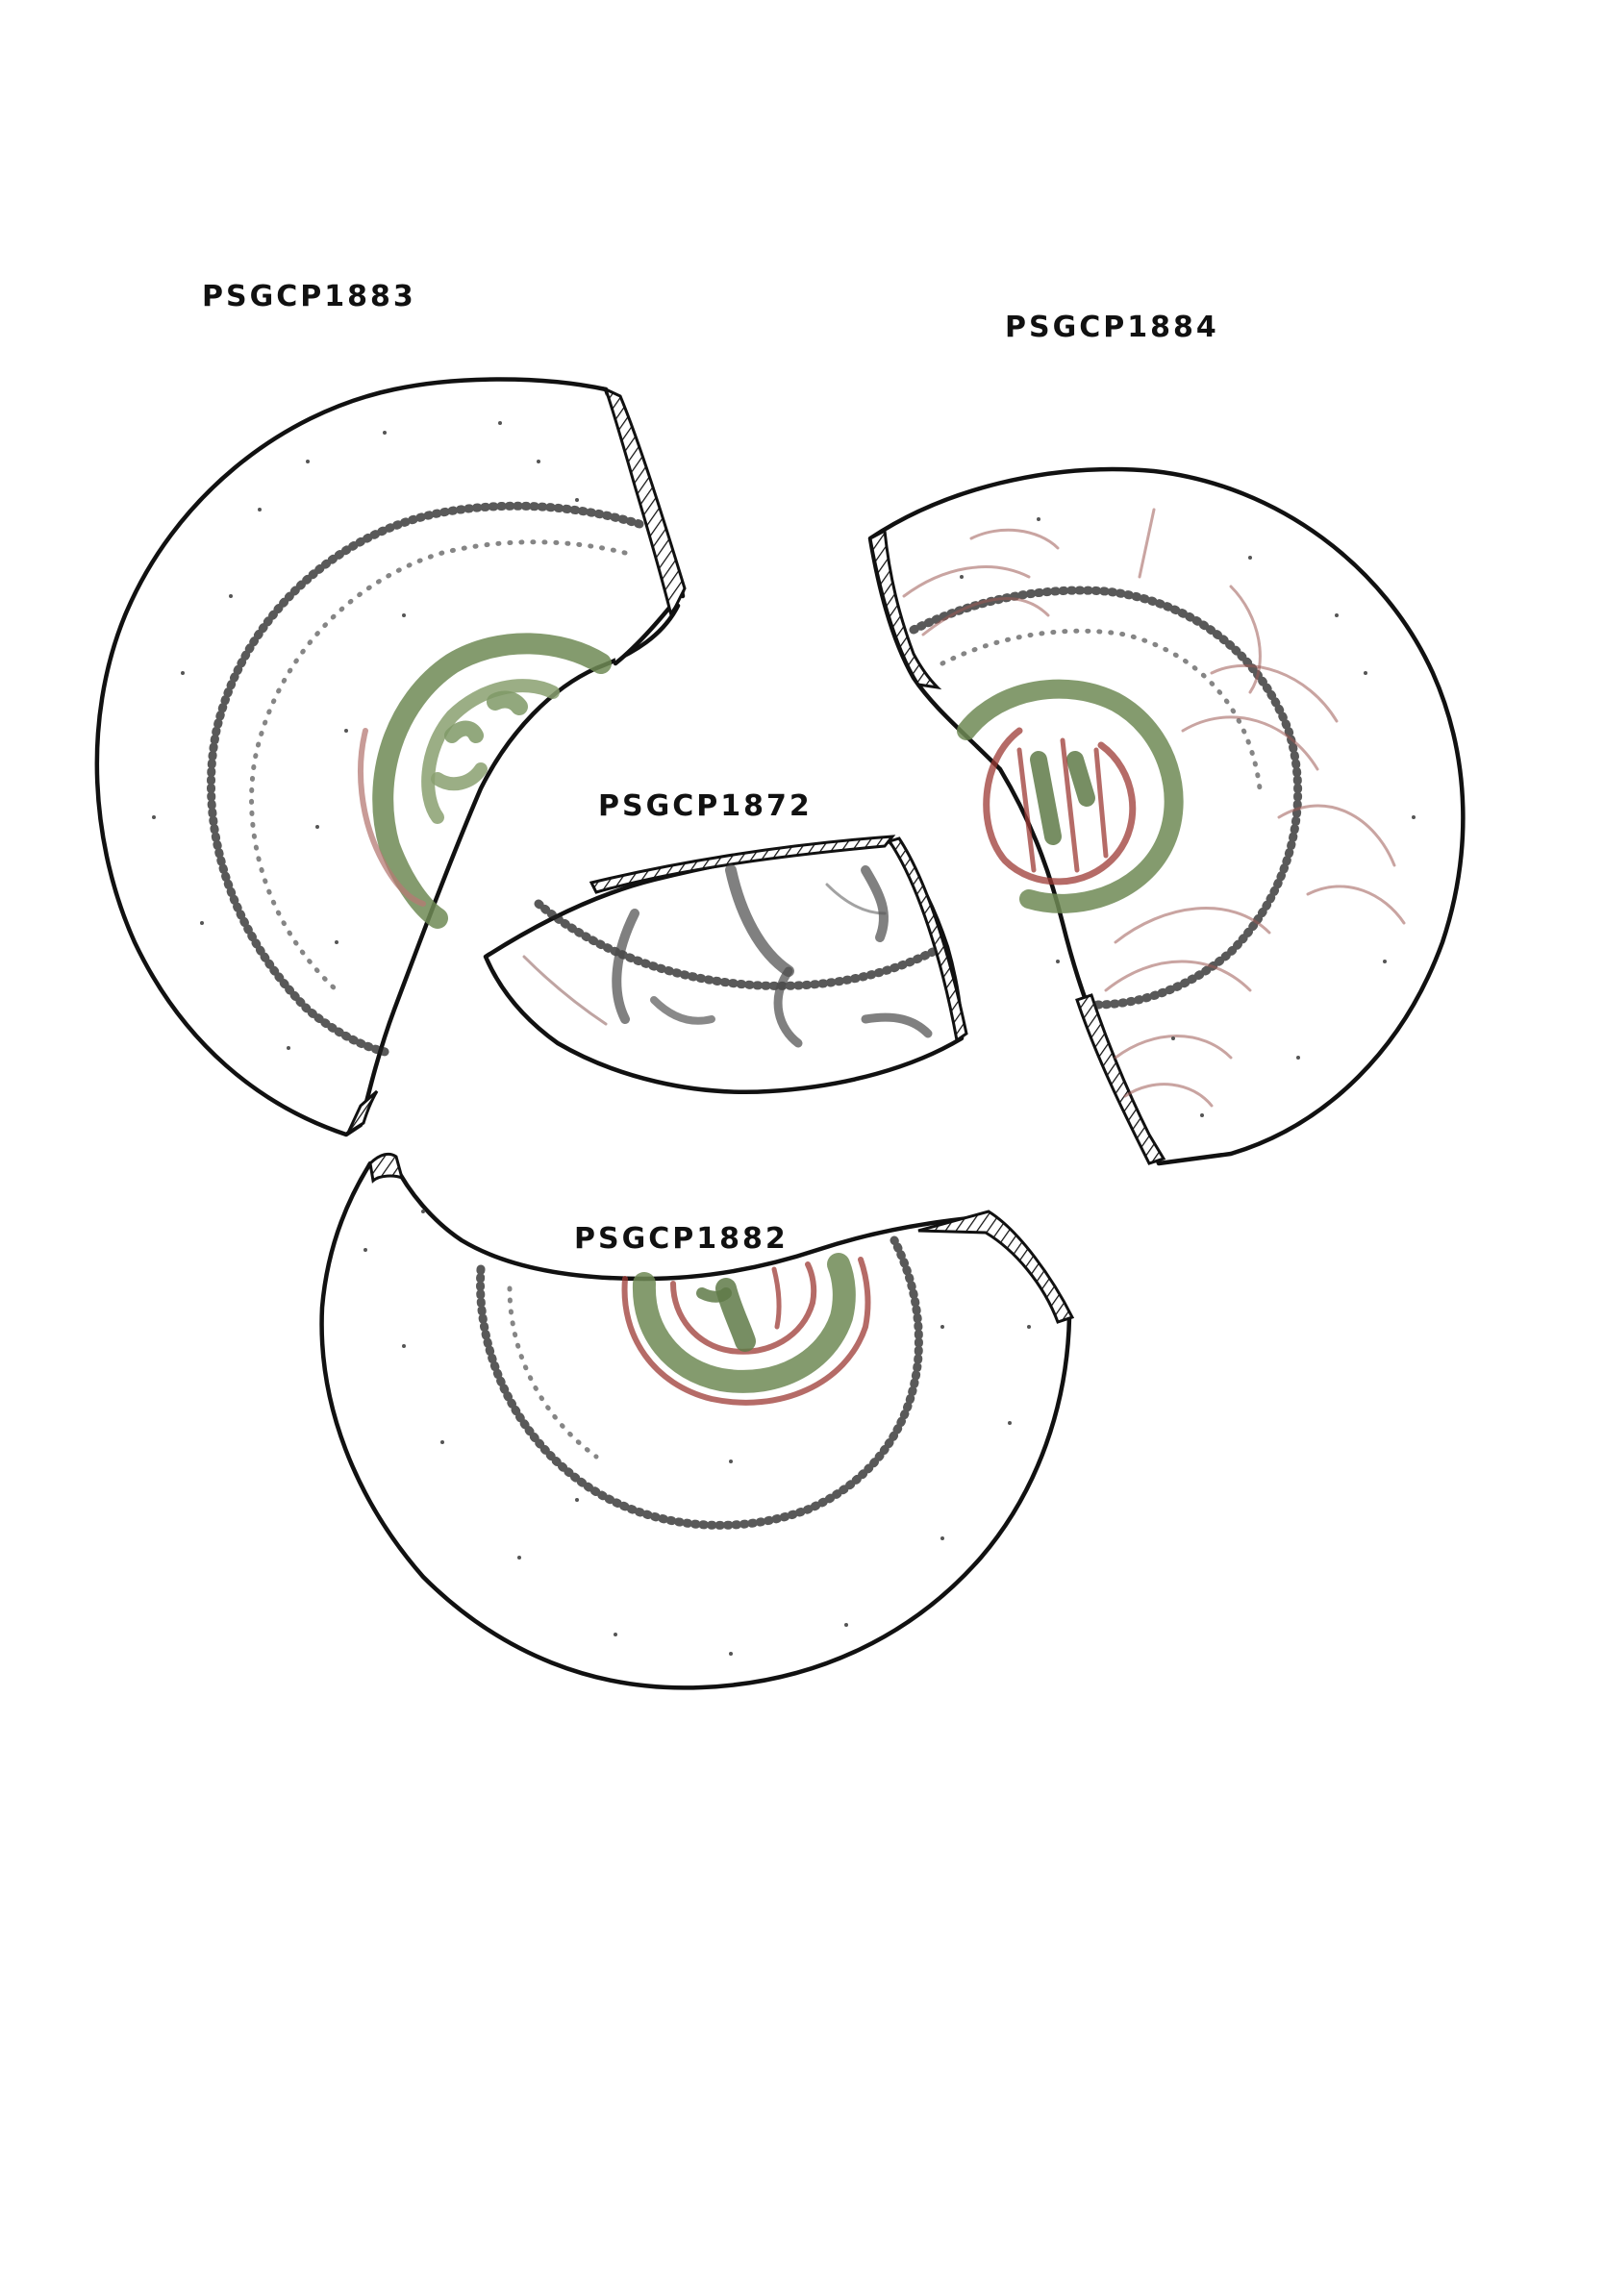 Image resolution: width=1604 pixels, height=2296 pixels. I want to click on sherd-psgcp1884-stipple-ring, so click(1106, 798).